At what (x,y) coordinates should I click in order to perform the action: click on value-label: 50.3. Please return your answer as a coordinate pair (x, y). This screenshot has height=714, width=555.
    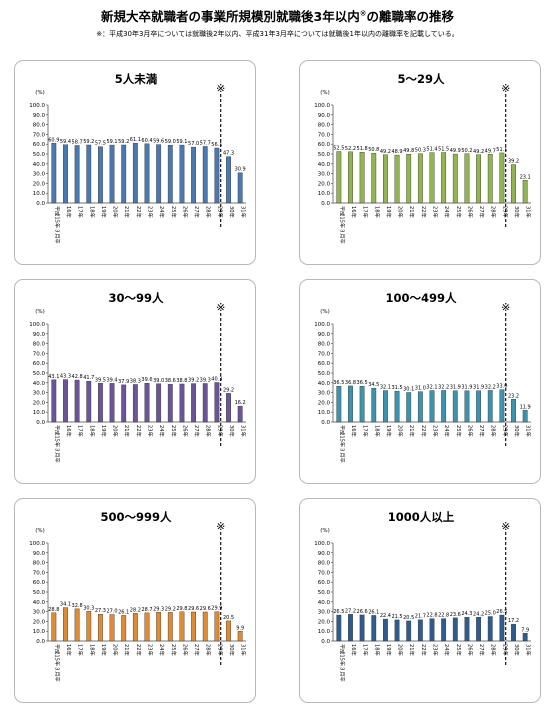
    Looking at the image, I should click on (420, 151).